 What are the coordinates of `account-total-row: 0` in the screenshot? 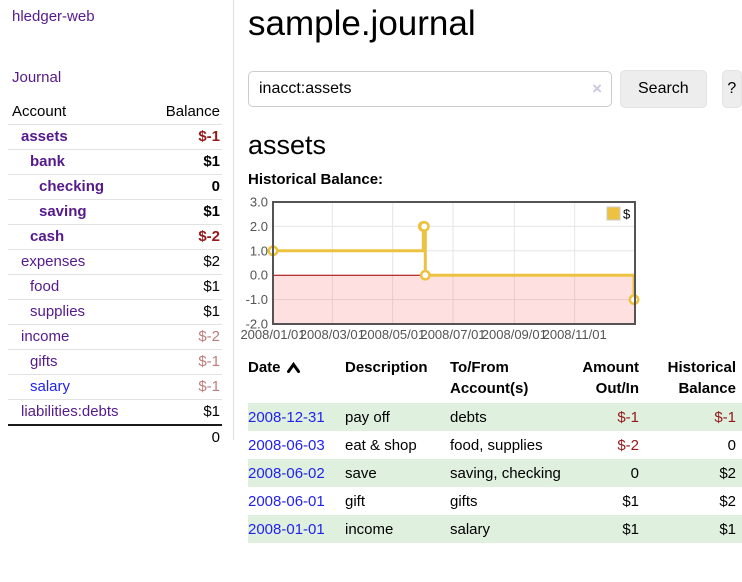 It's located at (115, 437).